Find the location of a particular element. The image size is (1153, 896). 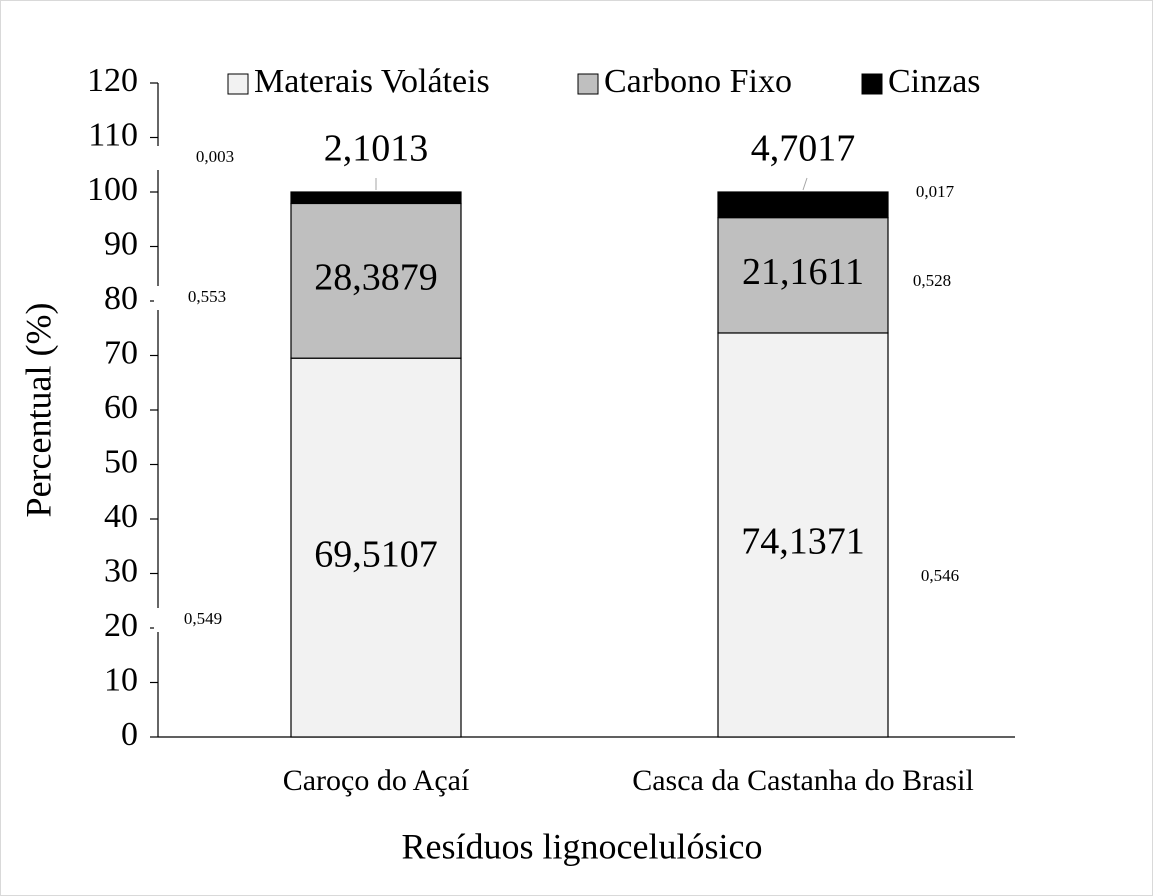

y-tick-label: 100 is located at coordinates (112, 189).